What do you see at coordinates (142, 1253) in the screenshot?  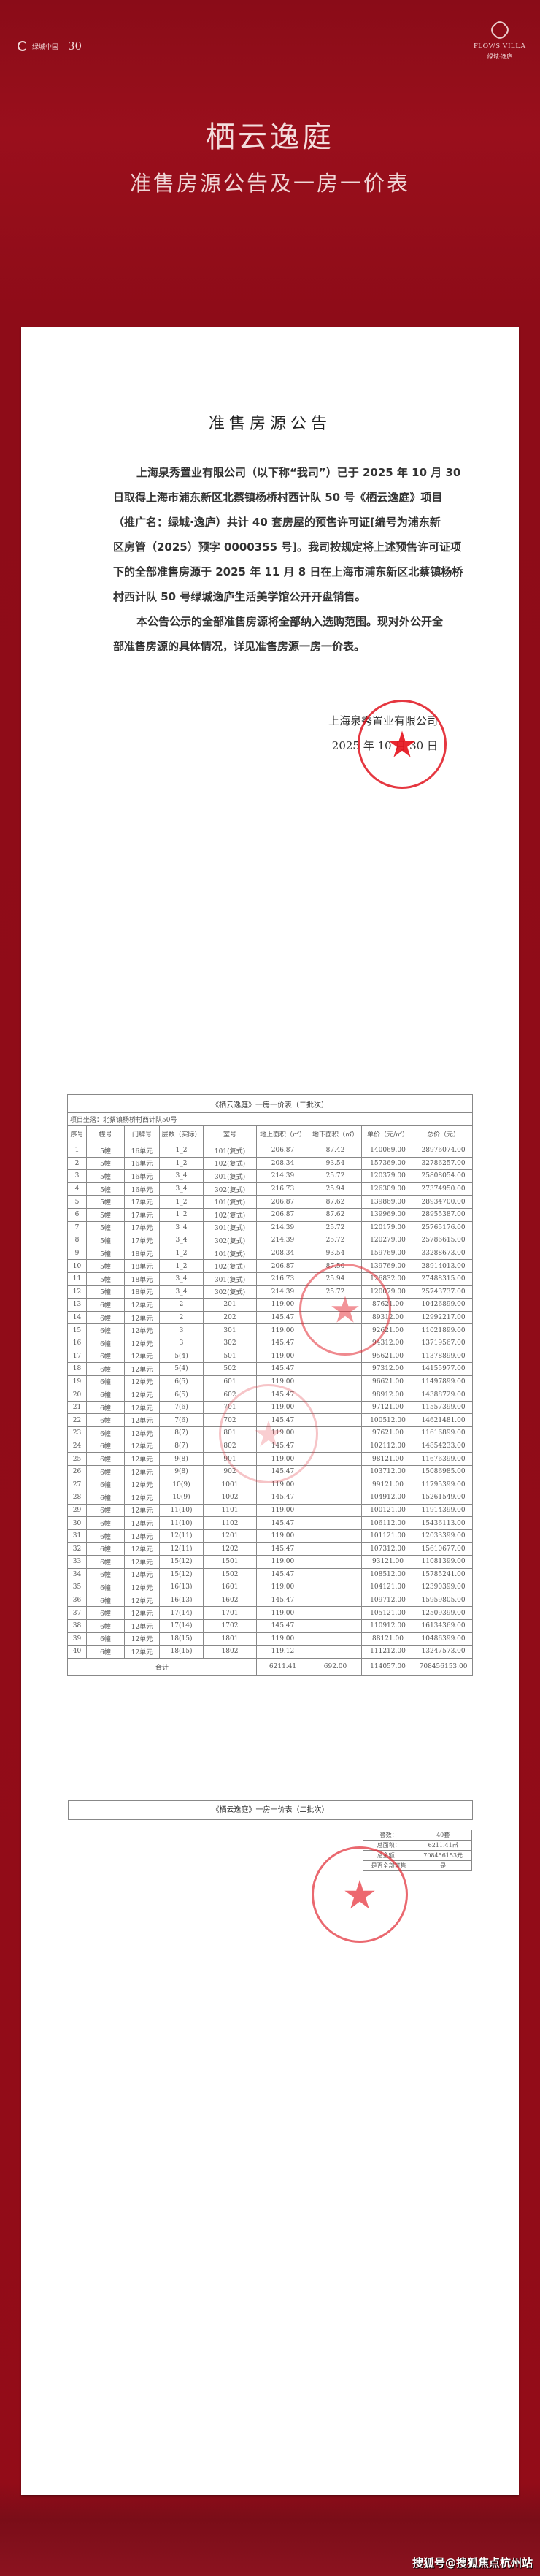 I see `cell-unit: 18单元` at bounding box center [142, 1253].